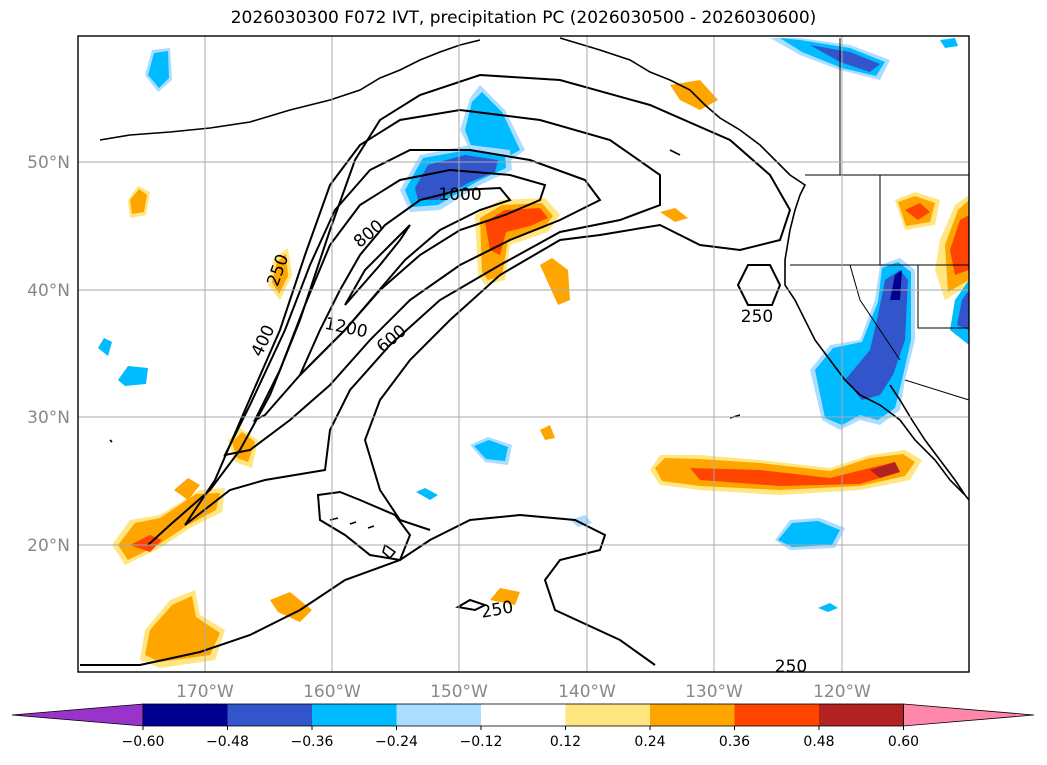 The height and width of the screenshot is (765, 1047). What do you see at coordinates (523, 692) in the screenshot?
I see `lon-labels: 170°W 160°W 150°W 140°W 130°W 120°W` at bounding box center [523, 692].